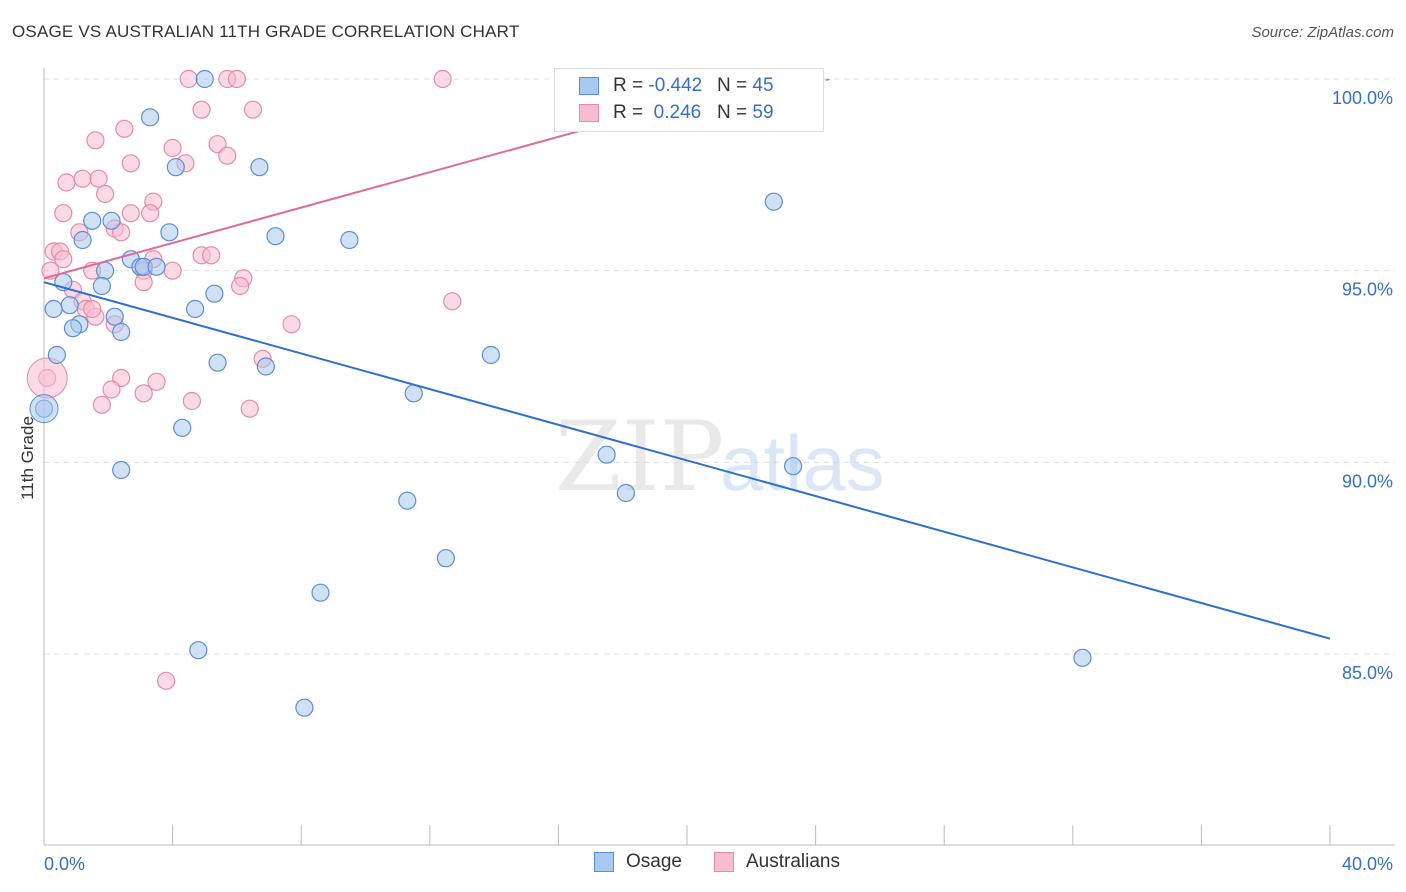 The width and height of the screenshot is (1406, 892). I want to click on source-label: Source: ZipAtlas.com, so click(1322, 32).